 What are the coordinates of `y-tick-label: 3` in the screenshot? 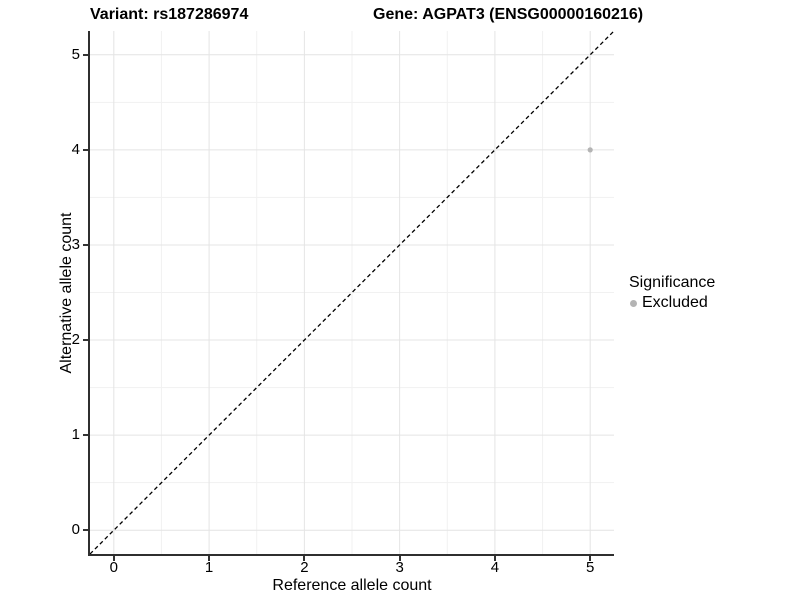 It's located at (75, 244).